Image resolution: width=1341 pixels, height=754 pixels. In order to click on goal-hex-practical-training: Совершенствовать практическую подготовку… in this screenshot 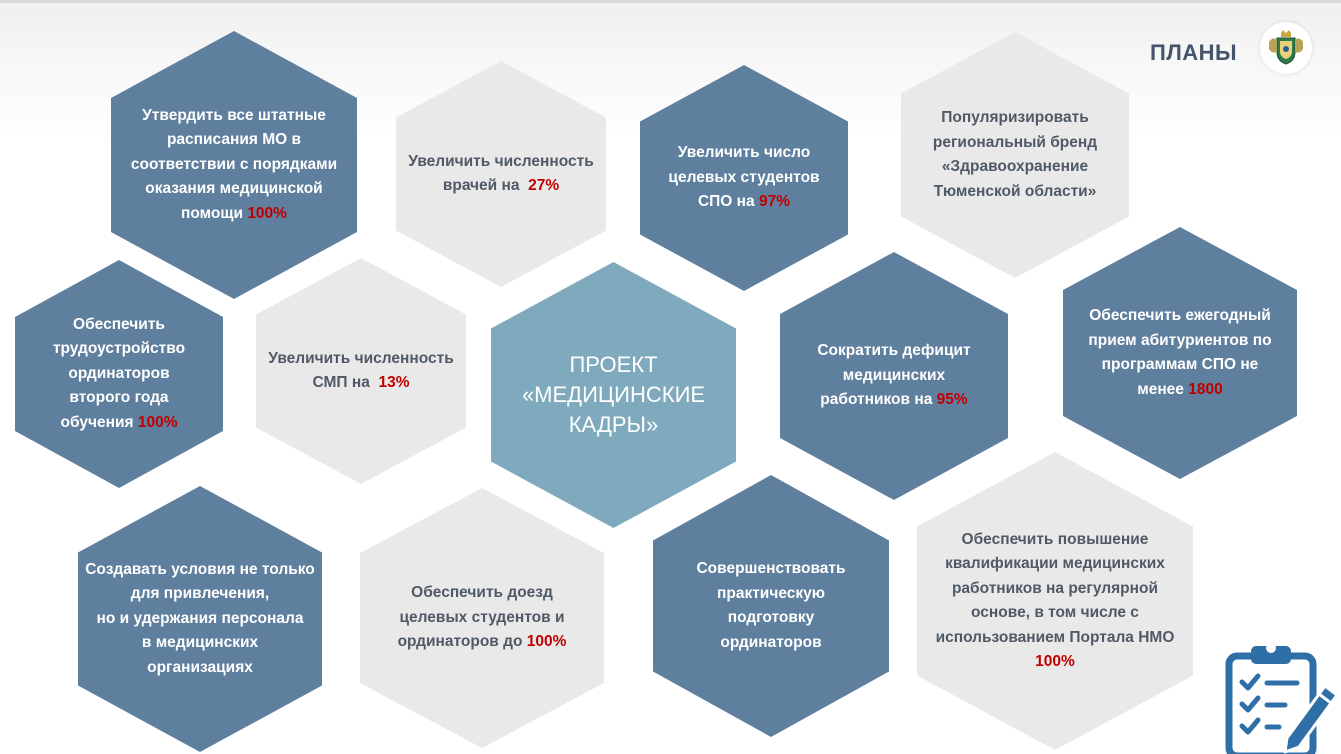, I will do `click(771, 606)`.